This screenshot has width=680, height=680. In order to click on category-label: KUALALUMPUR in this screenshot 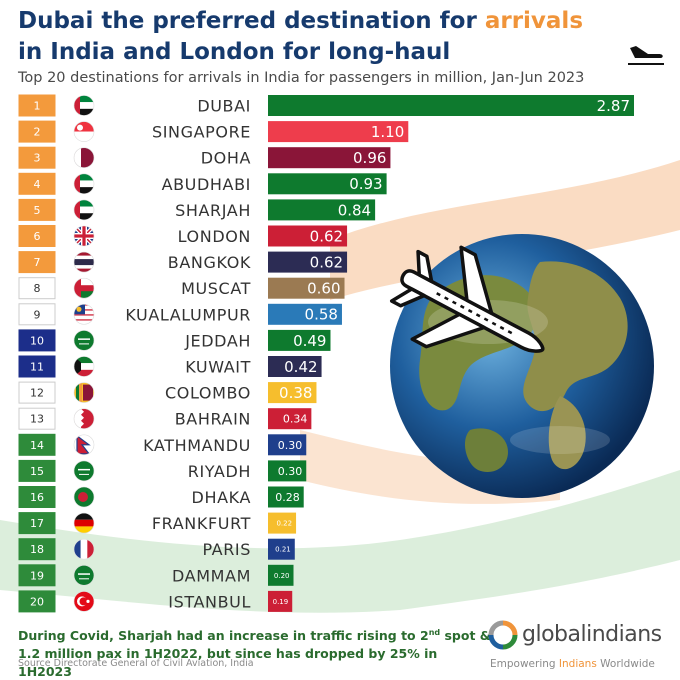, I will do `click(188, 314)`.